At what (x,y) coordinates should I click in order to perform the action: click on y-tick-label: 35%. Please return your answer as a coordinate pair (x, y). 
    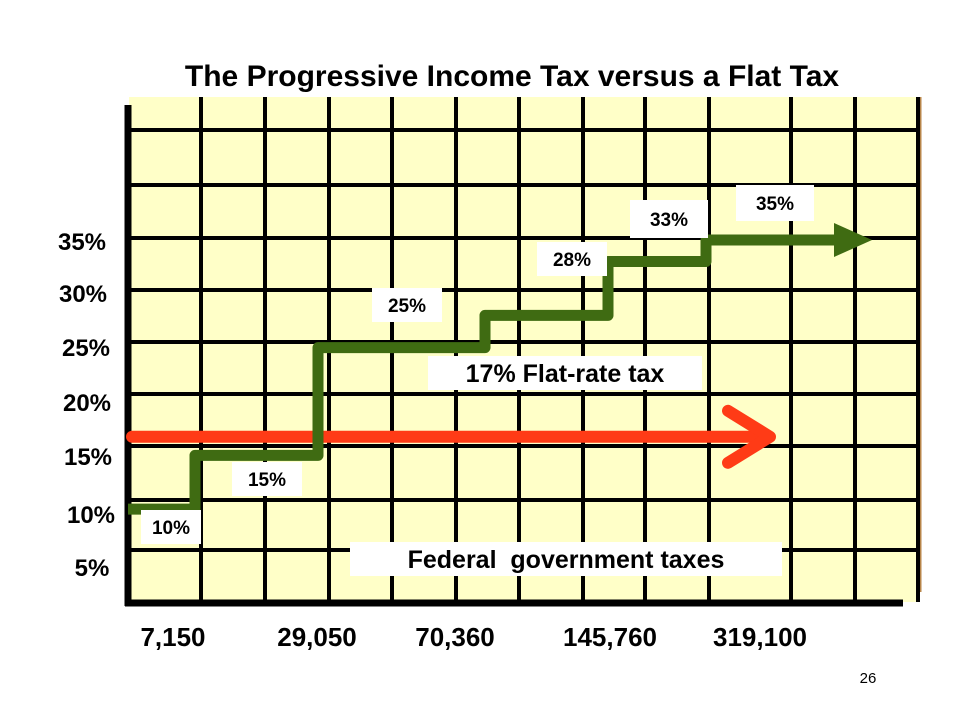
    Looking at the image, I should click on (82, 242).